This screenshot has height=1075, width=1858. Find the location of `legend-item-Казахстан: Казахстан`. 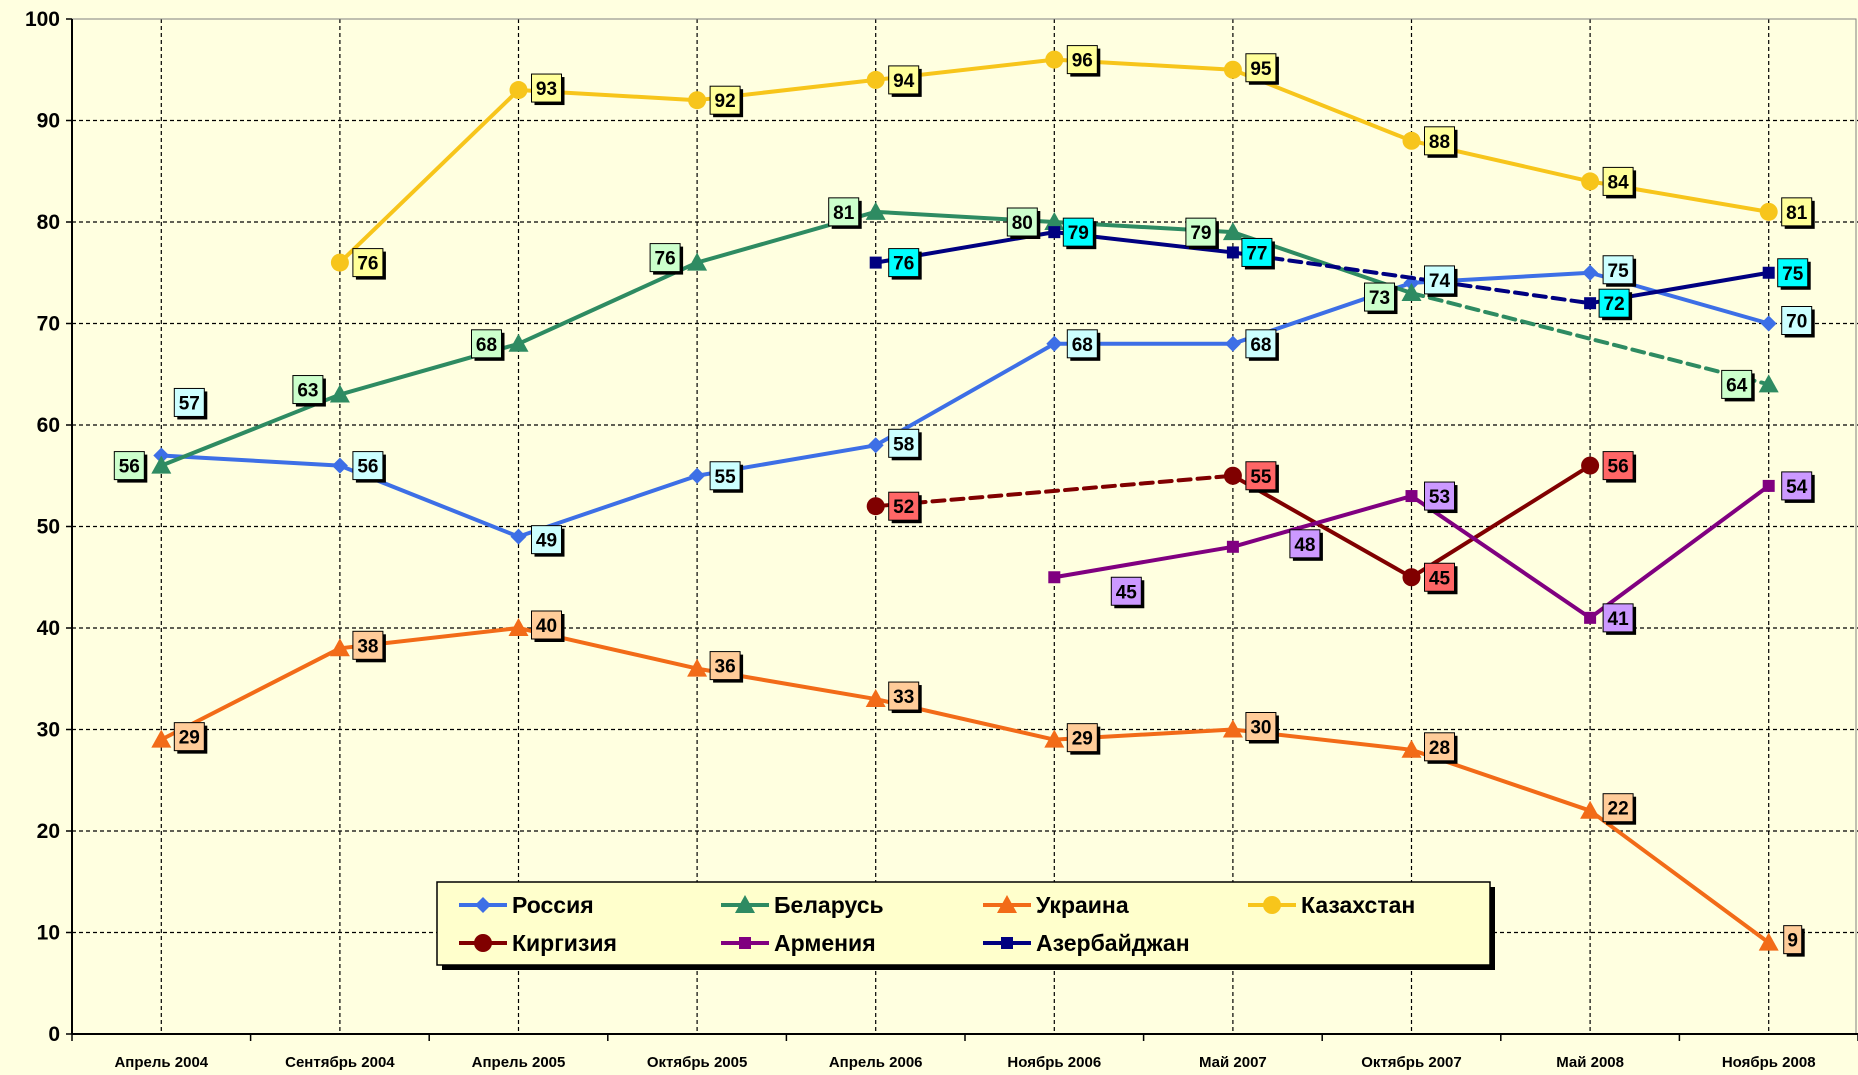

legend-item-Казахстан: Казахстан is located at coordinates (1331, 905).